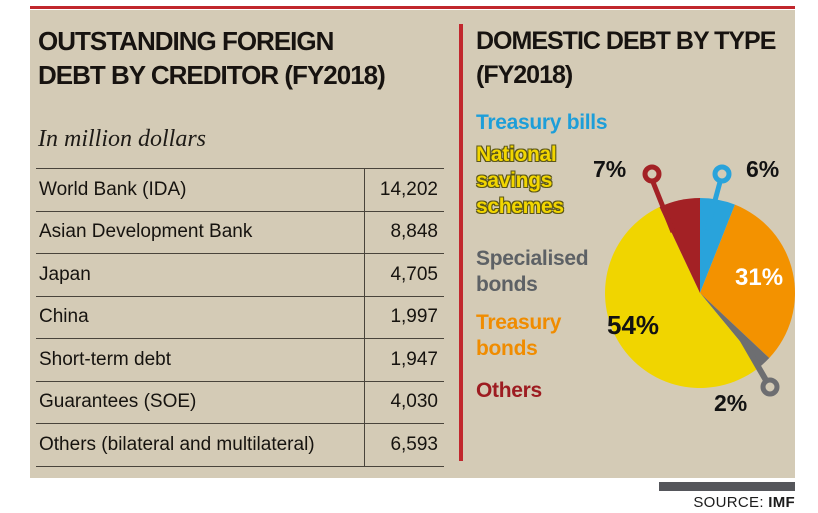 Image resolution: width=818 pixels, height=513 pixels. What do you see at coordinates (626, 41) in the screenshot?
I see `text-line: DOMESTIC DEBT BY TYPE` at bounding box center [626, 41].